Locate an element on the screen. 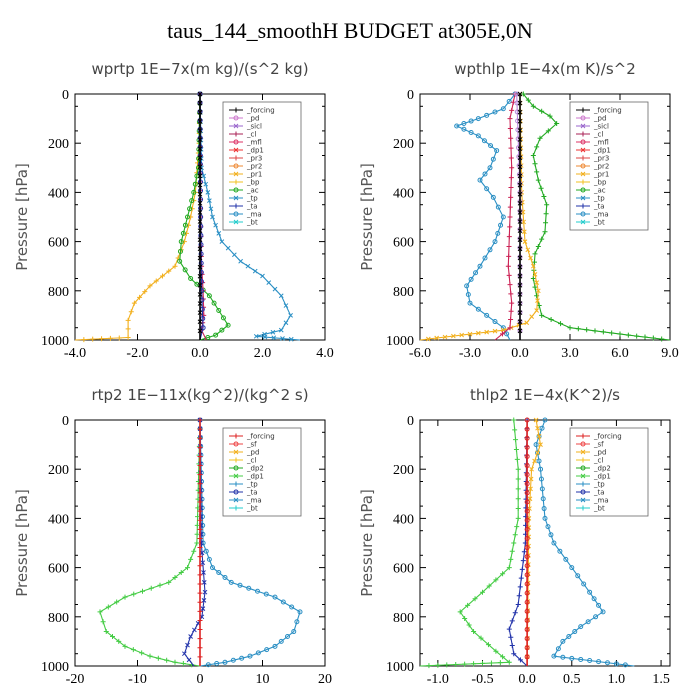  x-tick-label: 10 is located at coordinates (263, 679).